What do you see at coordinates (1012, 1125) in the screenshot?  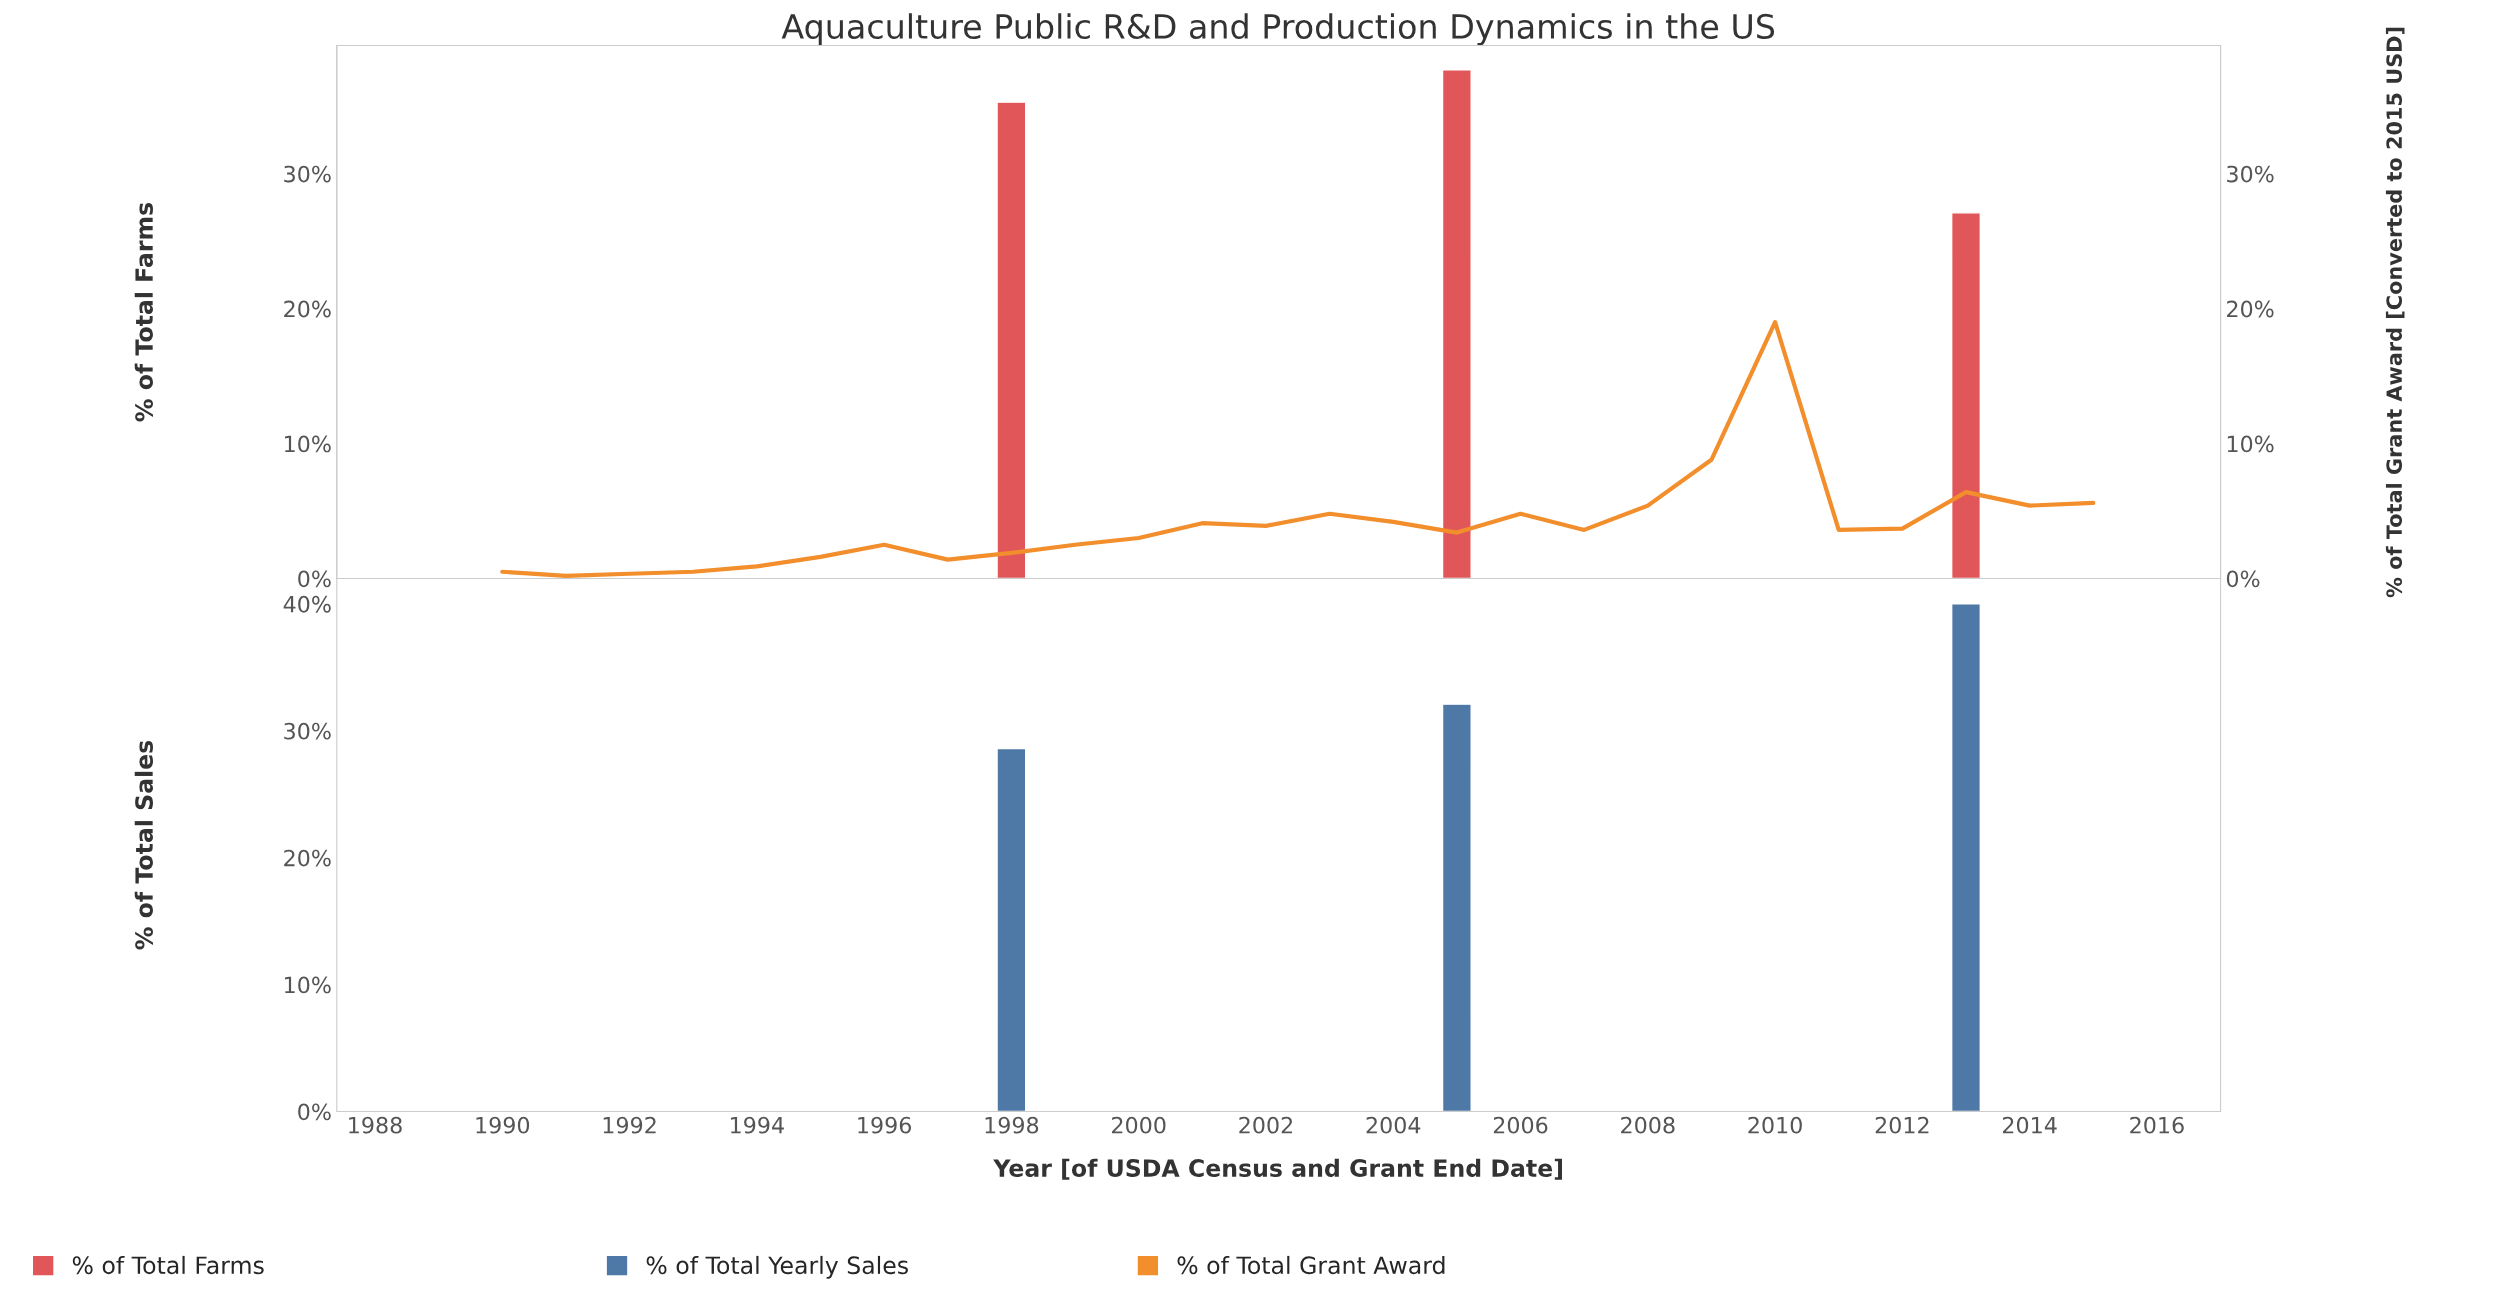 I see `x-tick-label: 1998` at bounding box center [1012, 1125].